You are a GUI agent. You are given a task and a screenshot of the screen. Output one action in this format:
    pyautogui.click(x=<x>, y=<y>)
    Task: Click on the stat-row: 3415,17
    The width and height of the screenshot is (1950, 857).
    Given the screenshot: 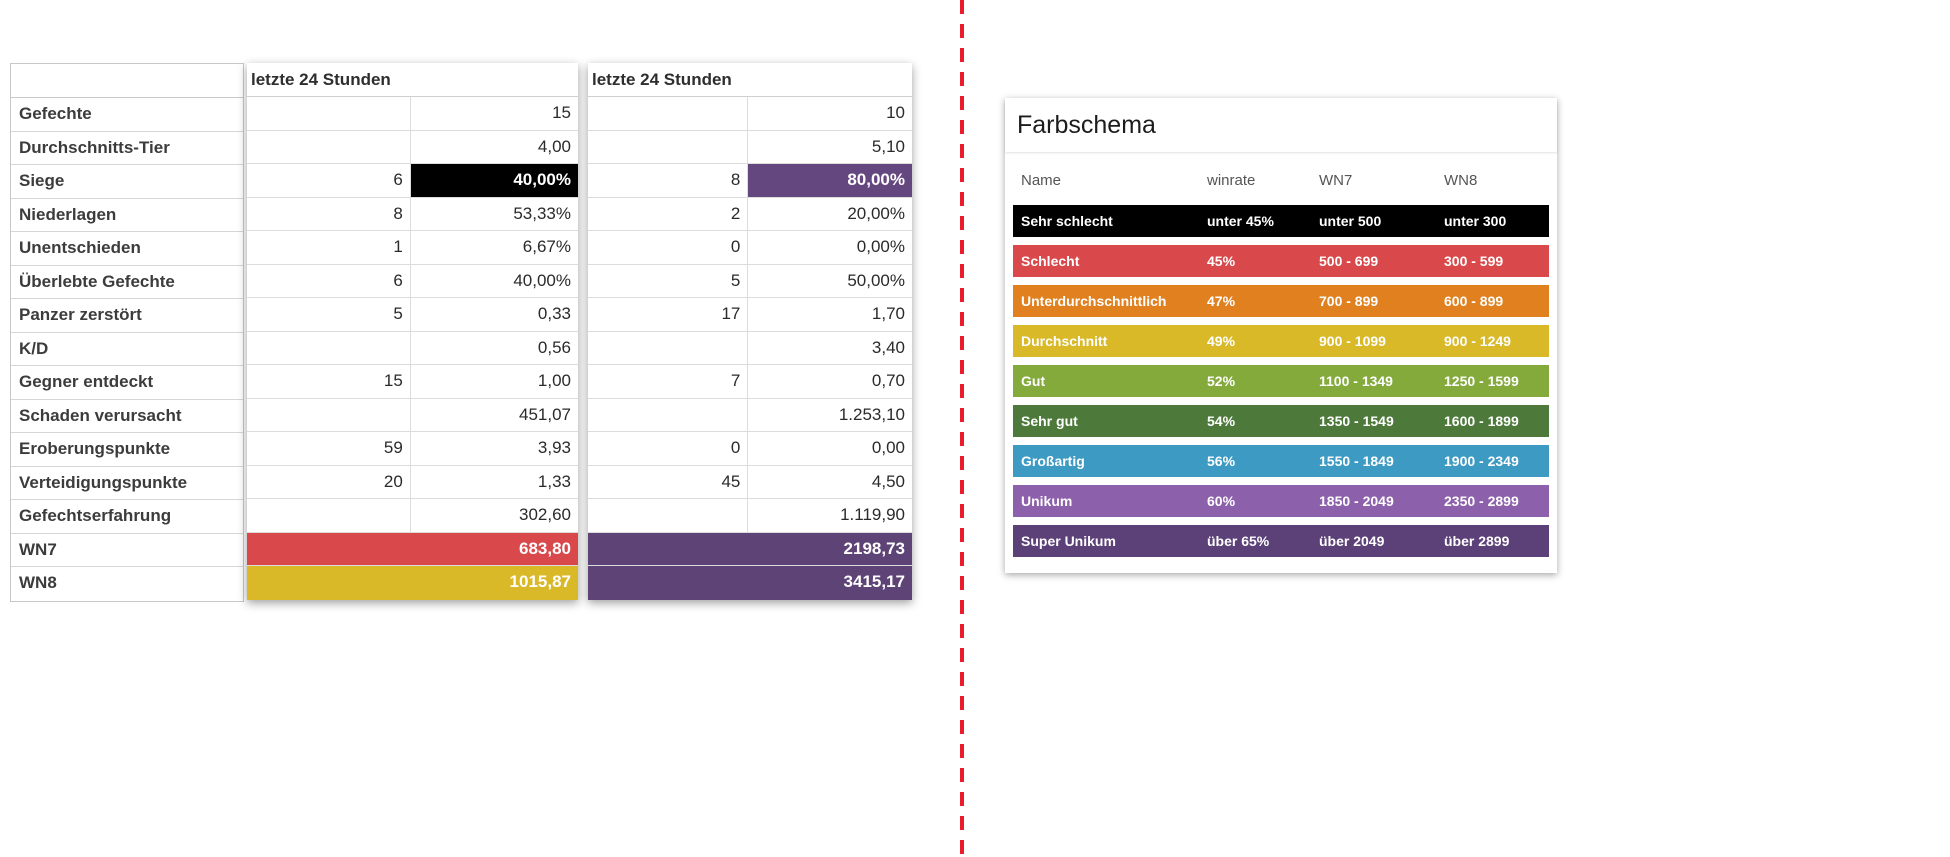 What is the action you would take?
    pyautogui.click(x=750, y=583)
    